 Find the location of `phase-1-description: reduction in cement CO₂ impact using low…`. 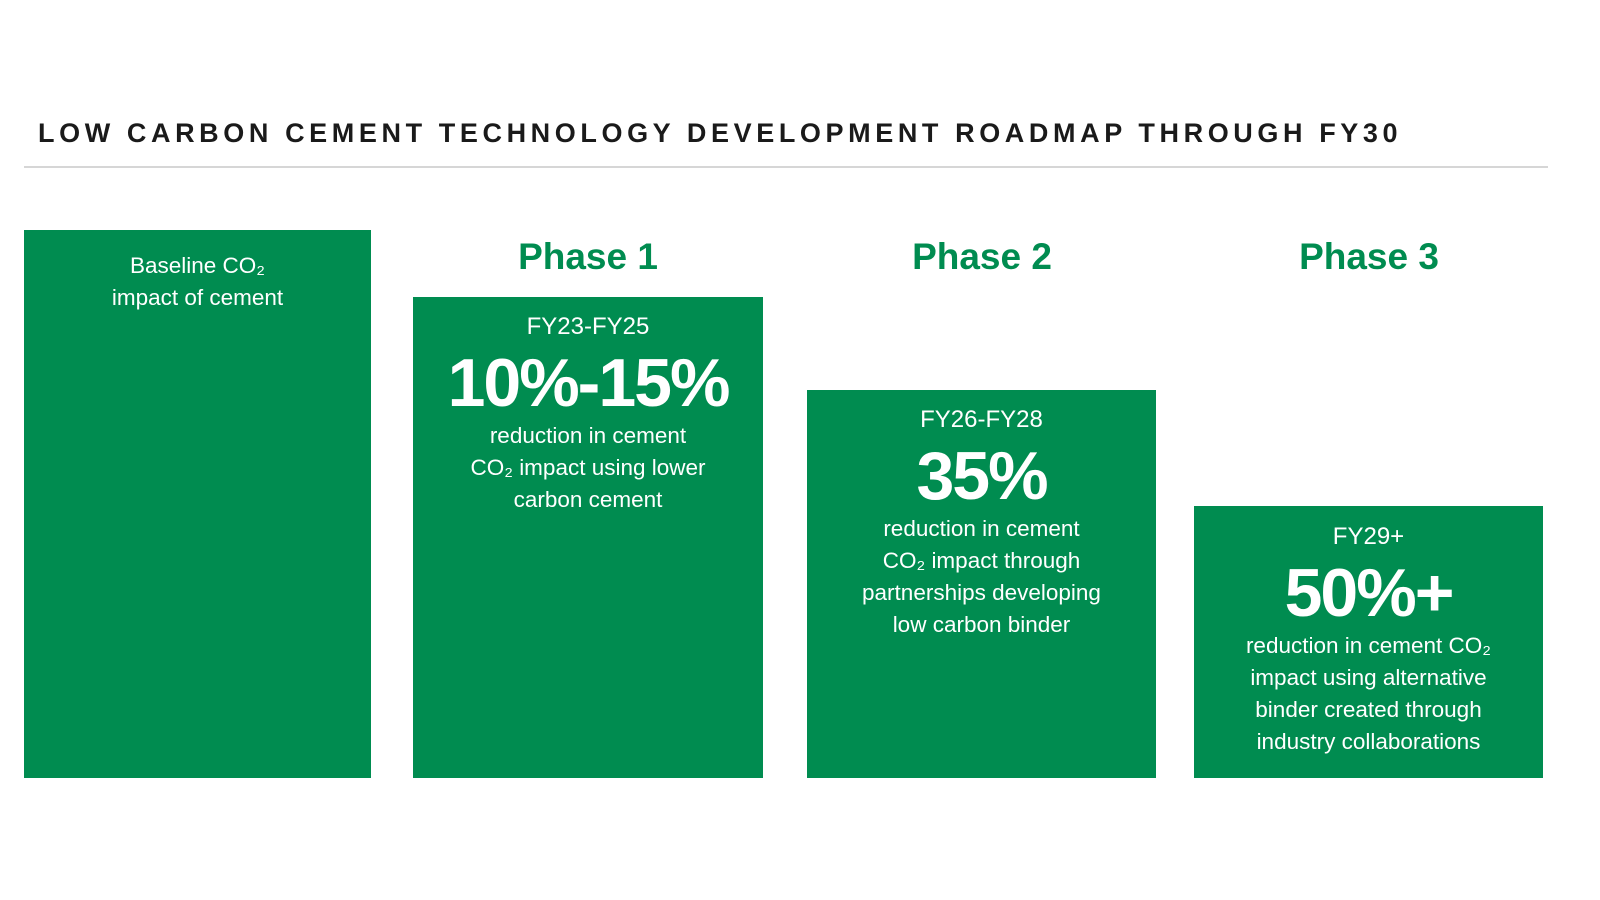

phase-1-description: reduction in cement CO₂ impact using low… is located at coordinates (588, 467).